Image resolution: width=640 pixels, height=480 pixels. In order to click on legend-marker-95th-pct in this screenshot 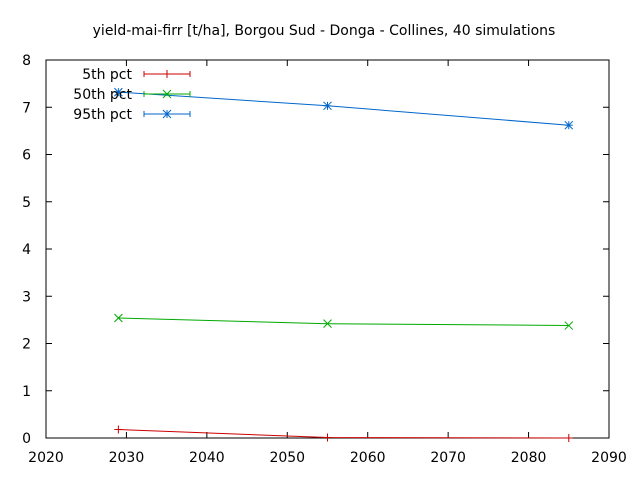, I will do `click(167, 114)`.